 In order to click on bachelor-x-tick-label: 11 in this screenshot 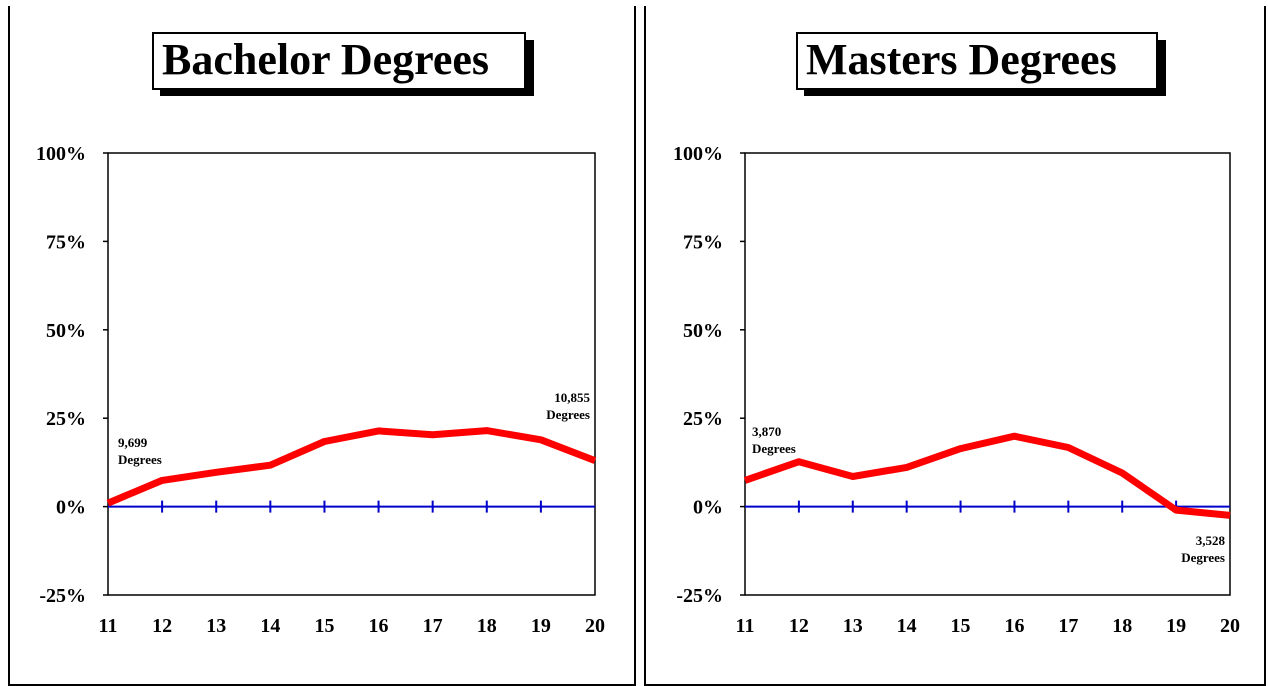, I will do `click(108, 626)`.